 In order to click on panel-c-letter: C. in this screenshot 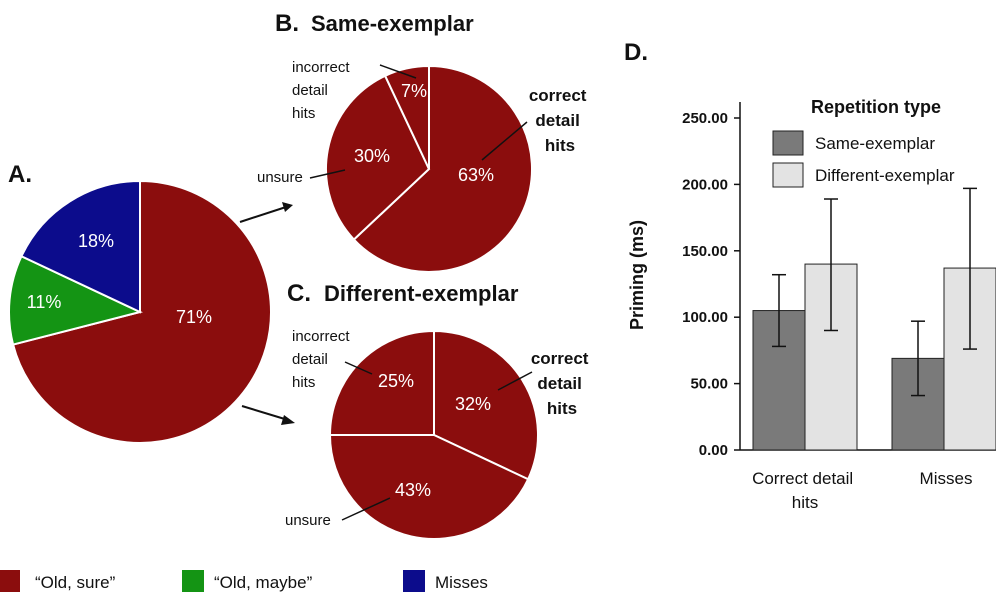, I will do `click(299, 293)`.